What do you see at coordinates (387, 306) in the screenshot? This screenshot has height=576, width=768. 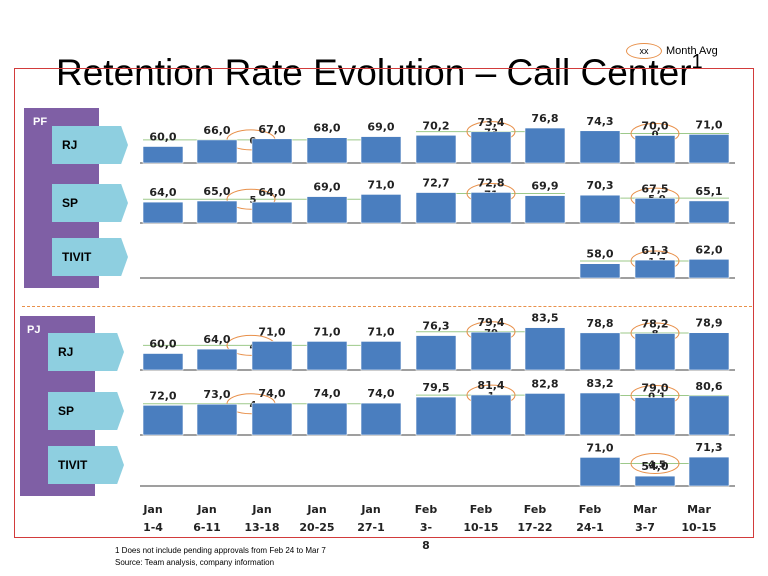 I see `group-divider` at bounding box center [387, 306].